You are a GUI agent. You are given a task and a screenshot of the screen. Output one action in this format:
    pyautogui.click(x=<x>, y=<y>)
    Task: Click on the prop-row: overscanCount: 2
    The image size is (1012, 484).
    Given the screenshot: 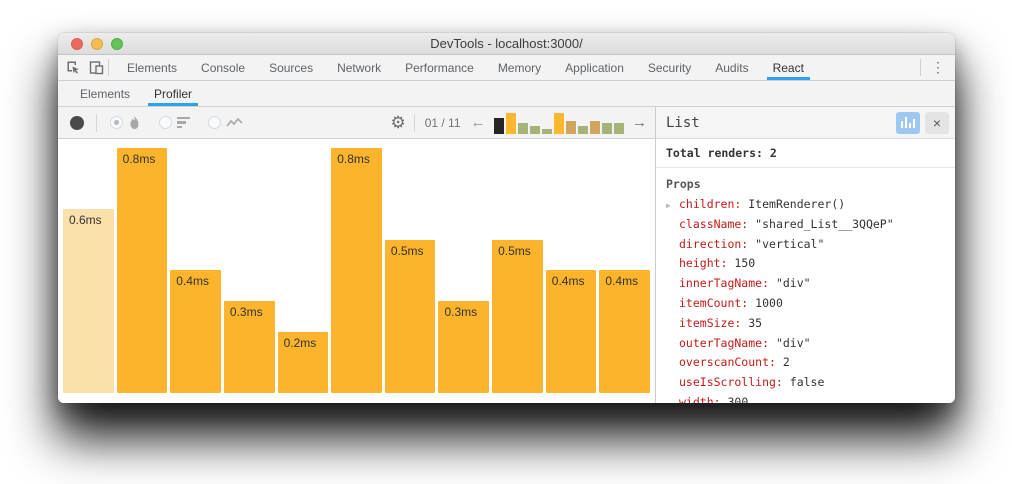 What is the action you would take?
    pyautogui.click(x=810, y=365)
    